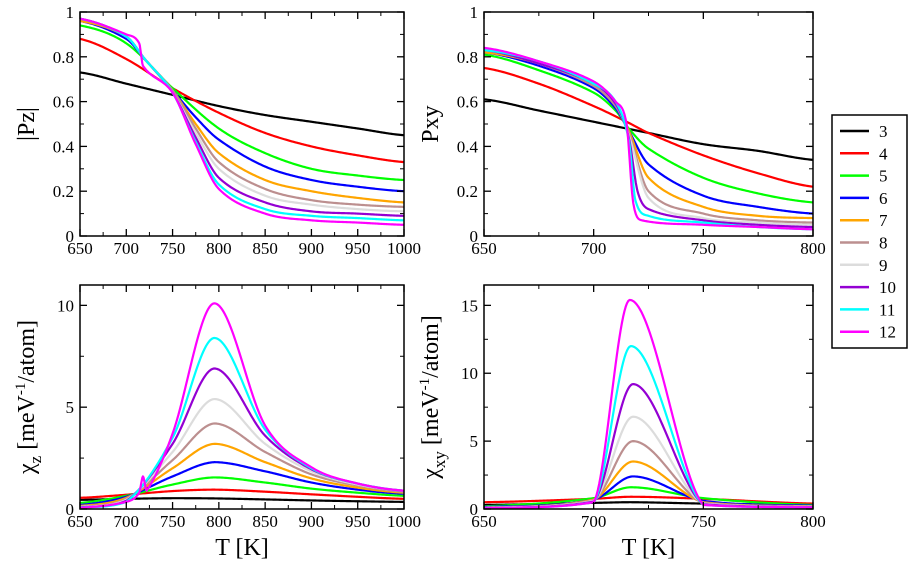 This screenshot has width=913, height=565. Describe the element at coordinates (27, 124) in the screenshot. I see `y-axis-label: |Pz|` at that location.